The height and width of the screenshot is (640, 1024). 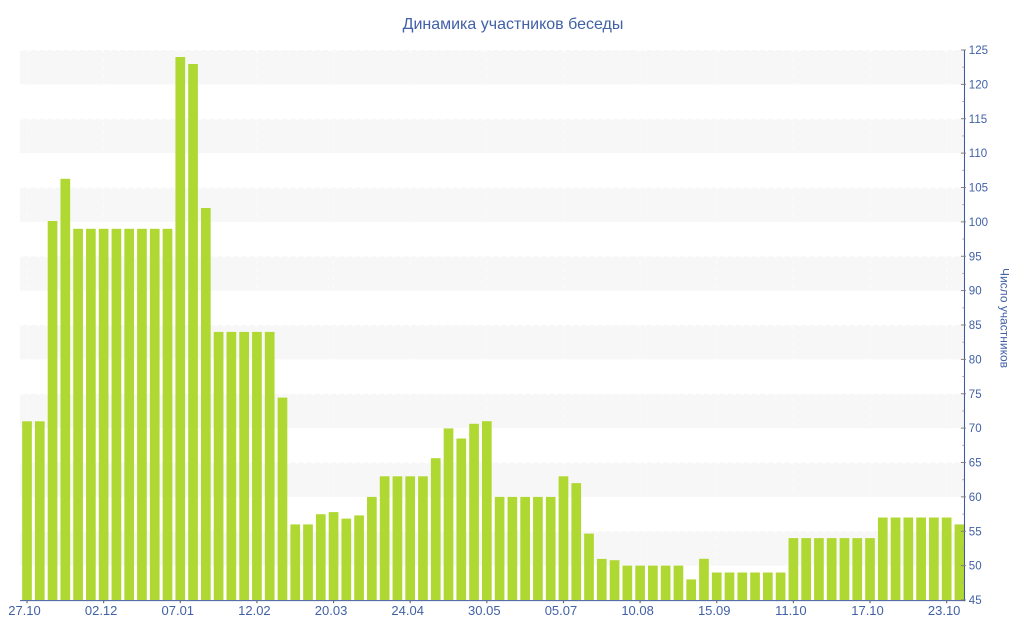 What do you see at coordinates (975, 360) in the screenshot?
I see `svg-text: 80` at bounding box center [975, 360].